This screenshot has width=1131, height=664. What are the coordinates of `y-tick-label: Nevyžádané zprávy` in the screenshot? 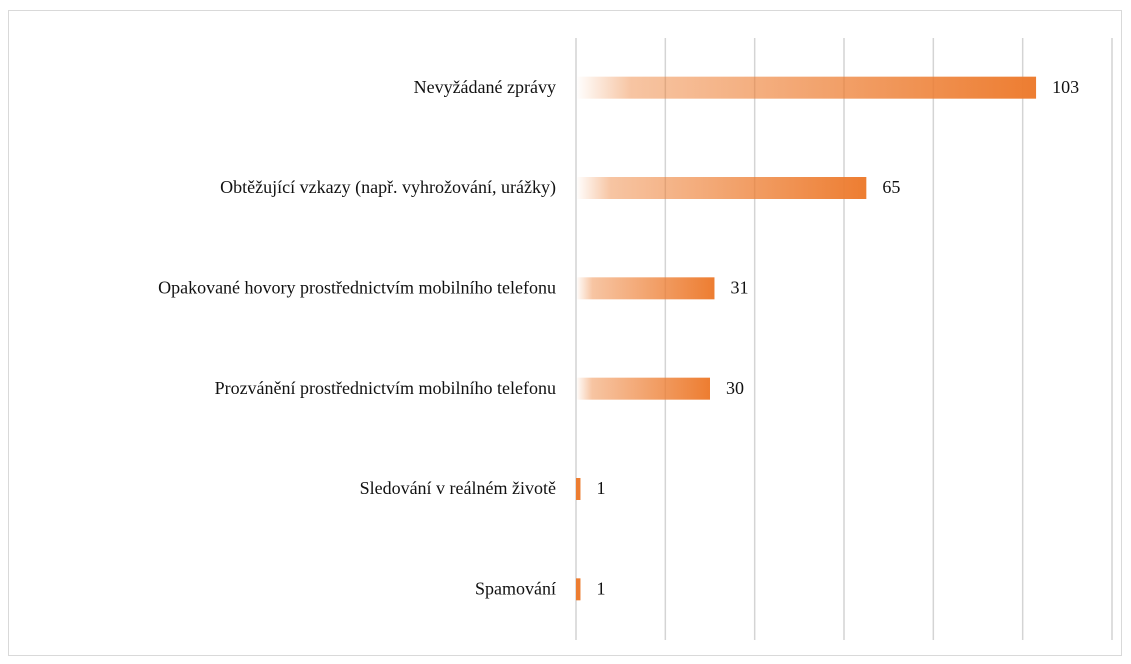 It's located at (485, 87).